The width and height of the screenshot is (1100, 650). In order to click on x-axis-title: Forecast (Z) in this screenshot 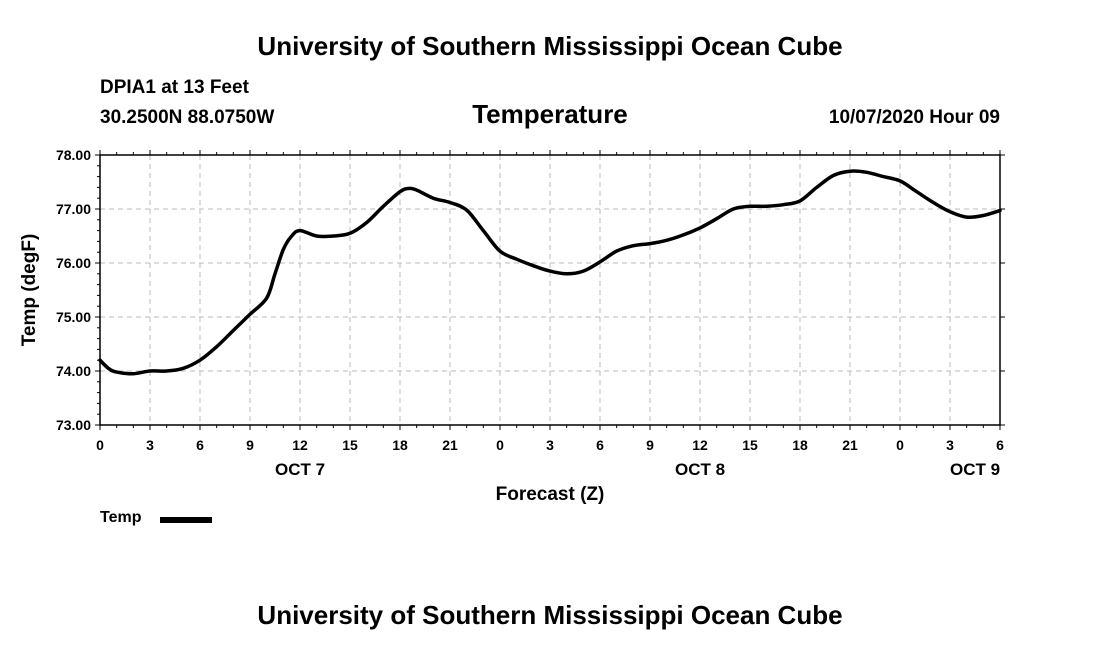, I will do `click(550, 494)`.